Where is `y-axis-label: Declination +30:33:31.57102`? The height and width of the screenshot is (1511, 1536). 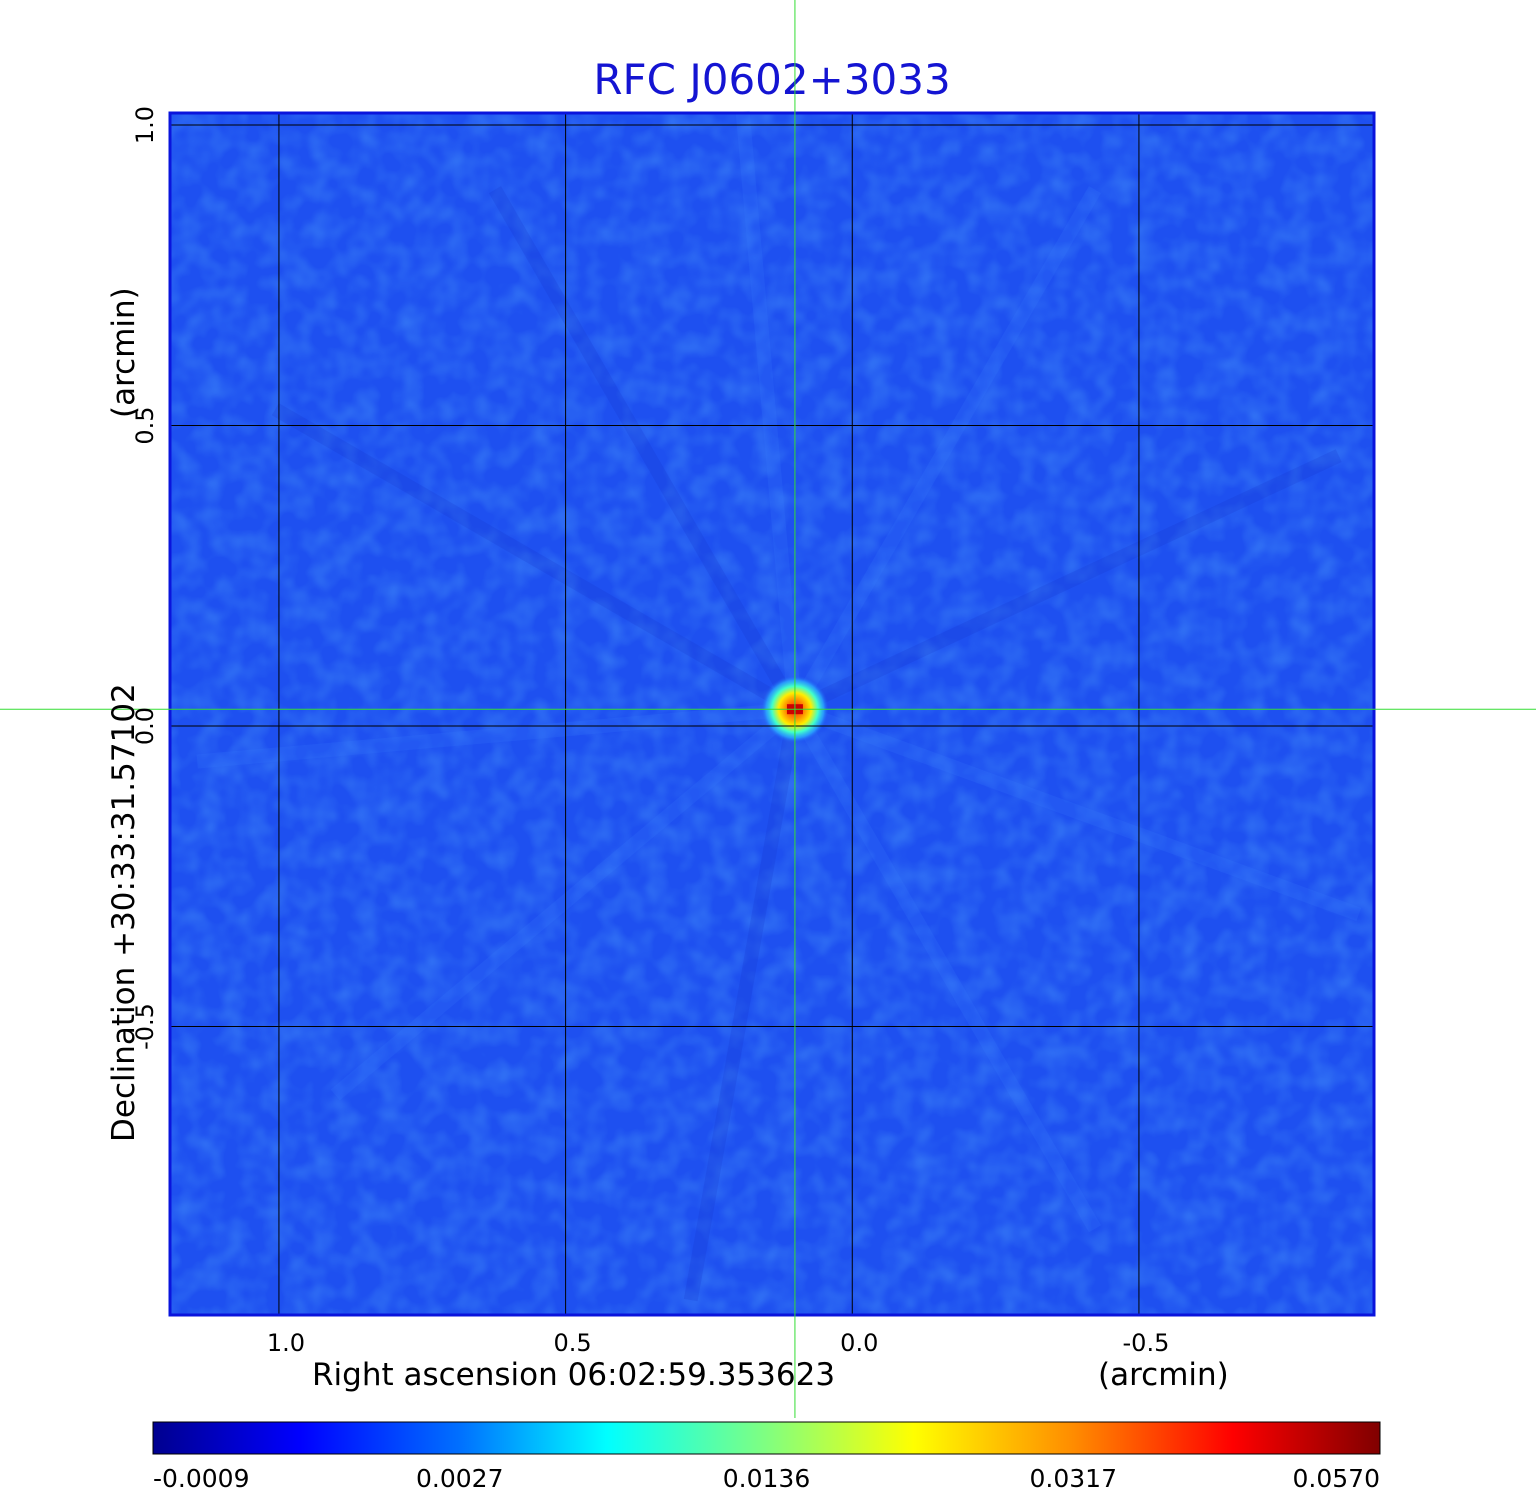
y-axis-label: Declination +30:33:31.57102 is located at coordinates (124, 912).